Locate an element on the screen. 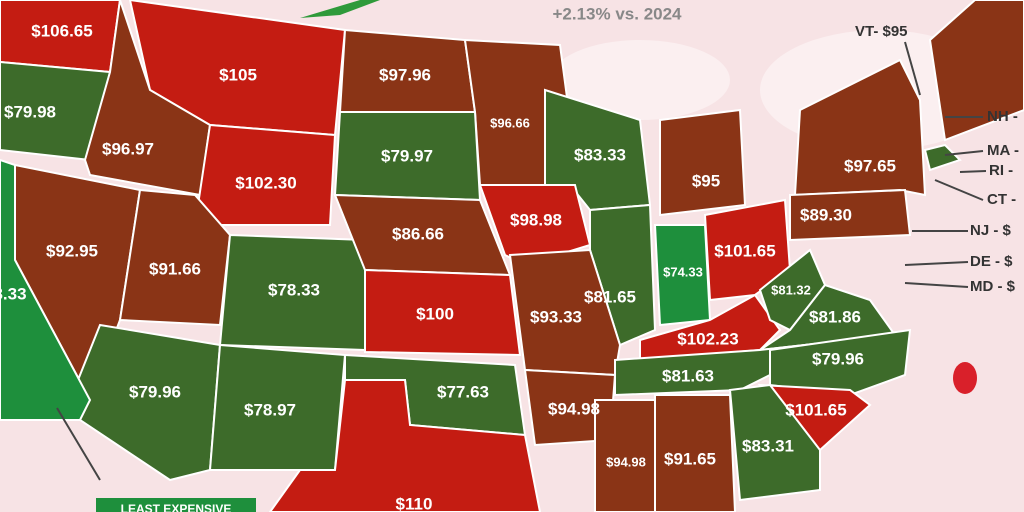 This screenshot has width=1024, height=512. callout-label: RI - is located at coordinates (1001, 170).